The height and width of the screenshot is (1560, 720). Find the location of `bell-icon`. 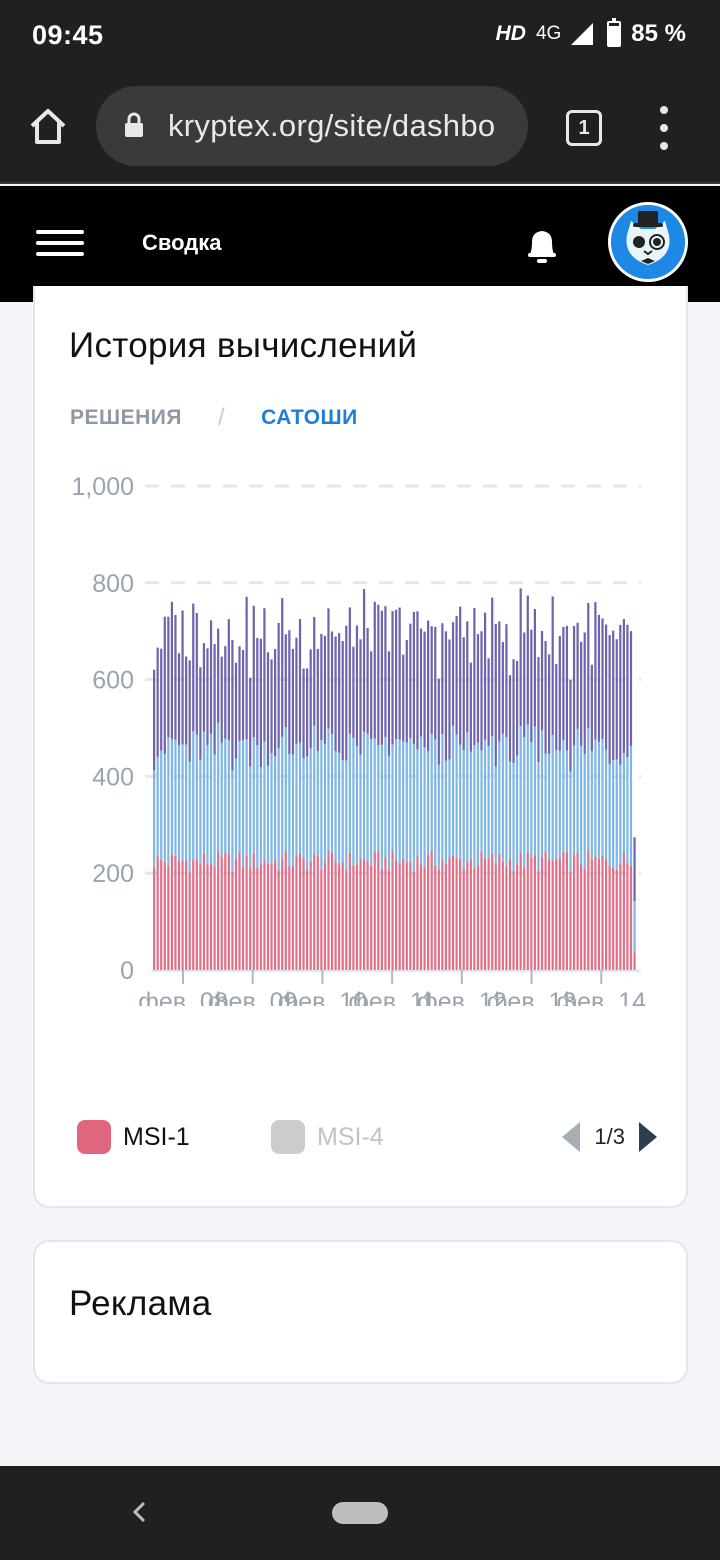

bell-icon is located at coordinates (542, 244).